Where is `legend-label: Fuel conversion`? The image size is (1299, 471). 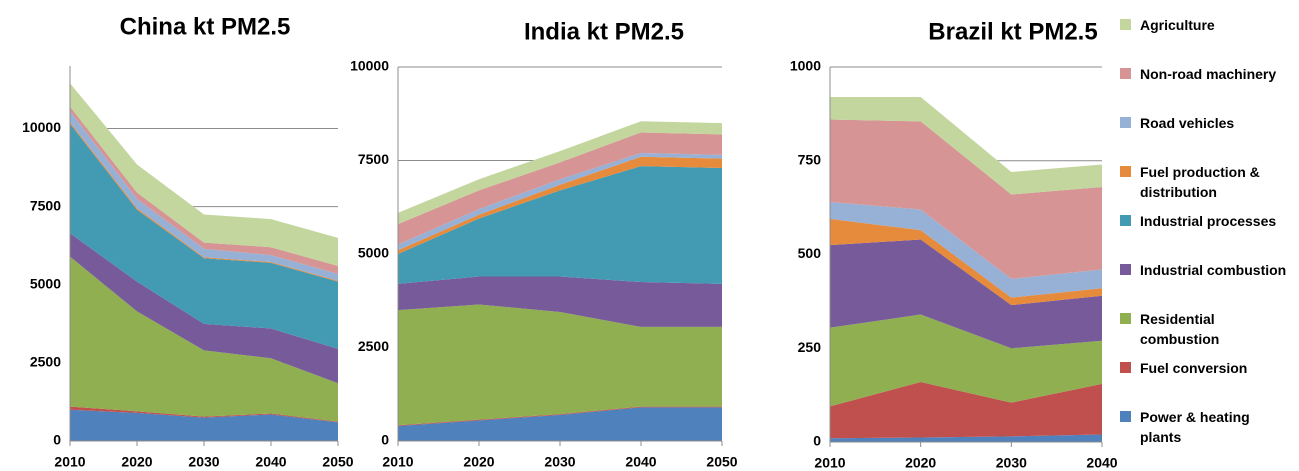
legend-label: Fuel conversion is located at coordinates (1194, 368).